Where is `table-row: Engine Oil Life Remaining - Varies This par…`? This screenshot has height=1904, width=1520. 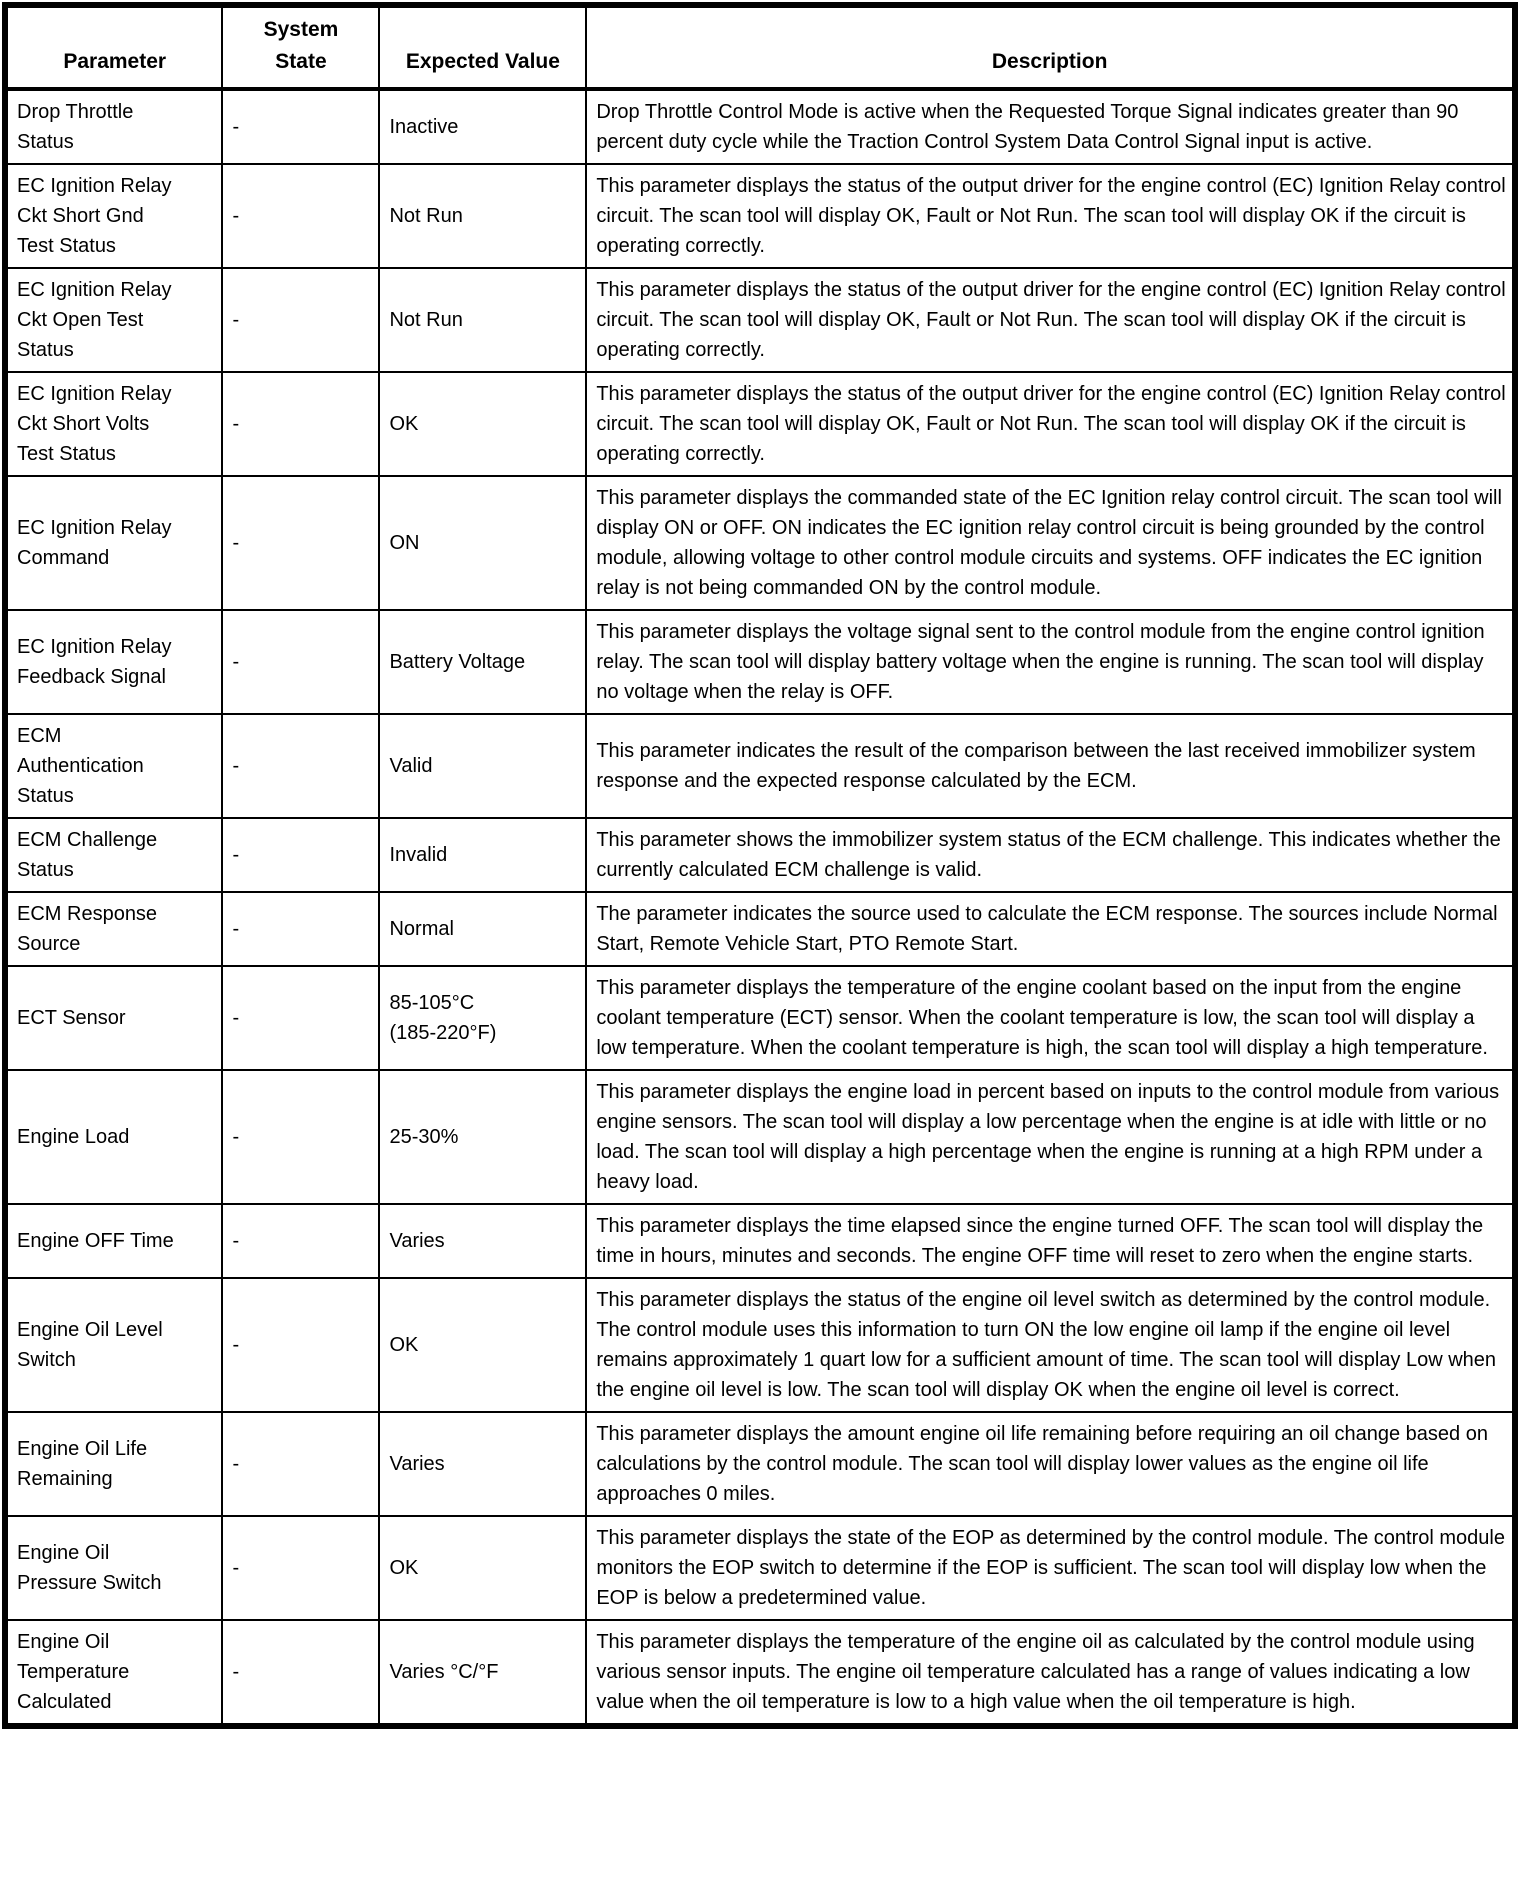 table-row: Engine Oil Life Remaining - Varies This par… is located at coordinates (759, 1464).